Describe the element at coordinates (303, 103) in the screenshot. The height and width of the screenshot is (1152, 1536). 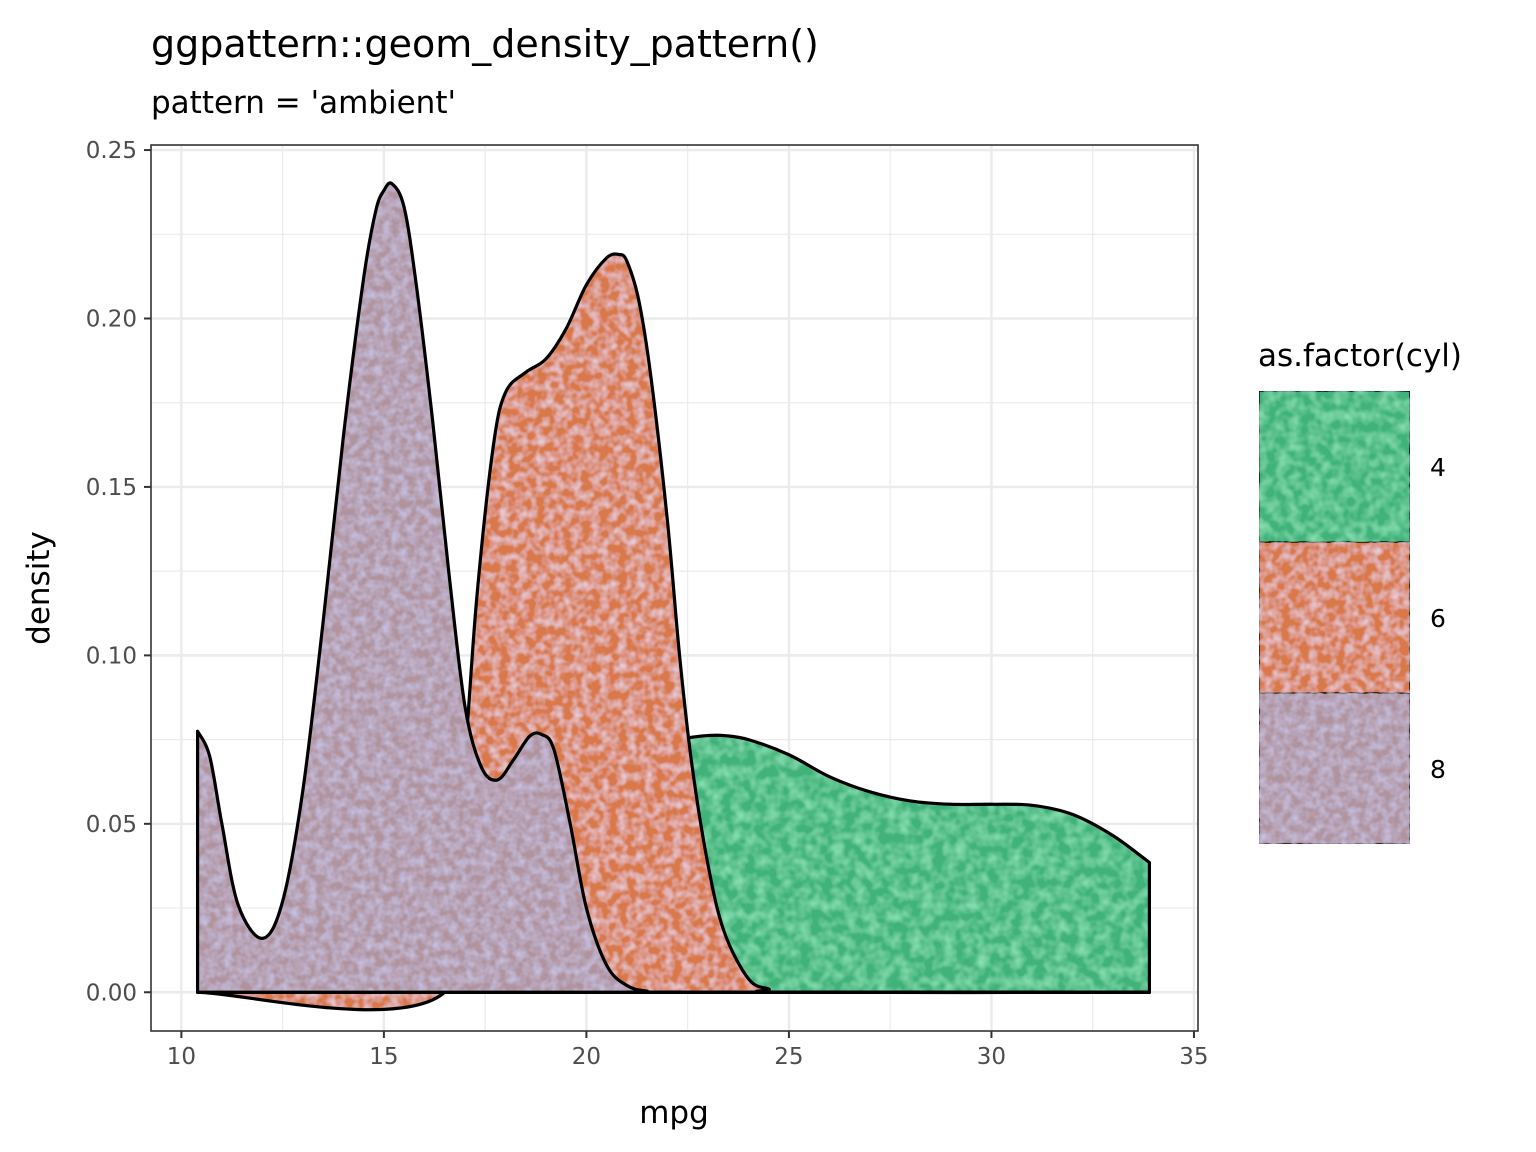
I see `chart-subtitle: pattern = 'ambient'` at that location.